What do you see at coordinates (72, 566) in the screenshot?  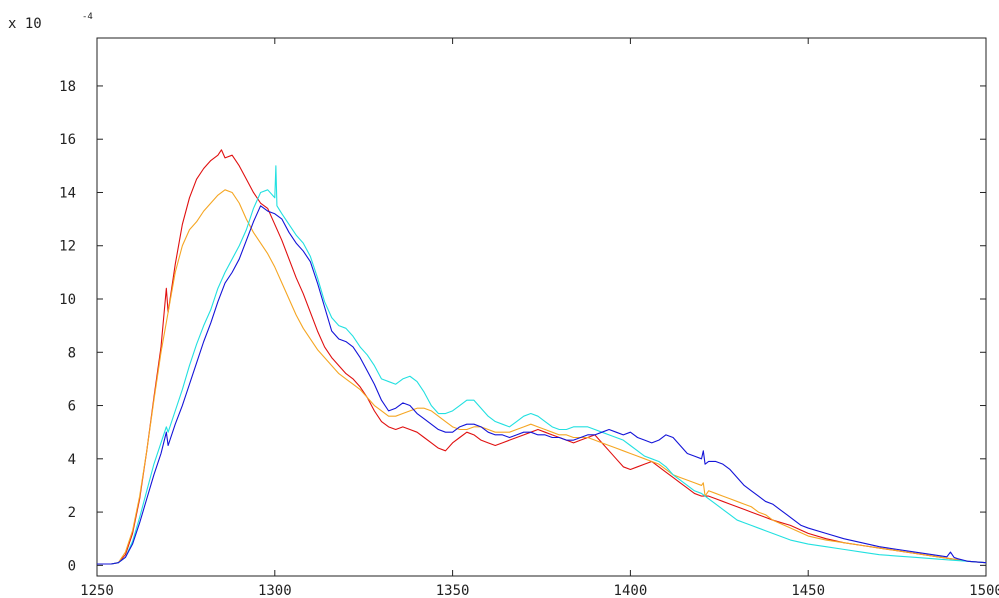 I see `y-tick-label: 0` at bounding box center [72, 566].